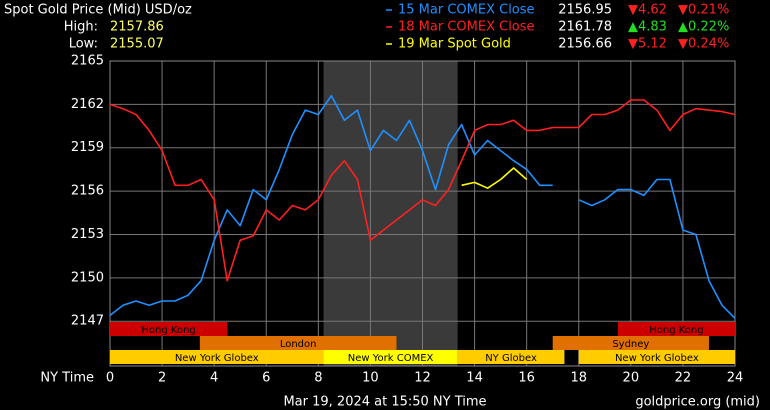 This screenshot has width=770, height=410. What do you see at coordinates (384, 402) in the screenshot?
I see `footer: Mar 19, 2024 at 15:50 NY Time` at bounding box center [384, 402].